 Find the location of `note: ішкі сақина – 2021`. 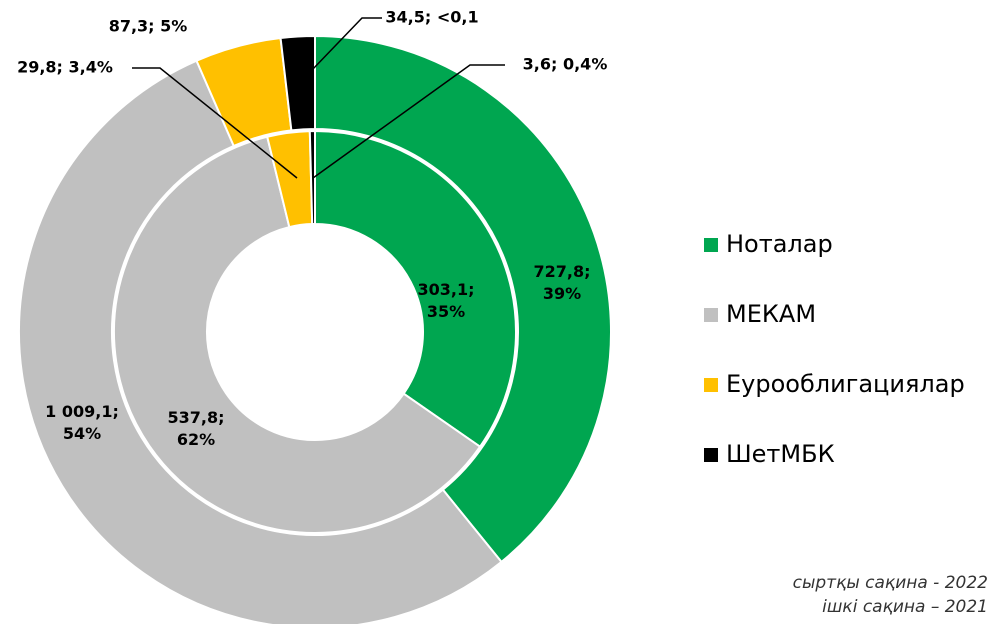

note: ішкі сақина – 2021 is located at coordinates (905, 607).